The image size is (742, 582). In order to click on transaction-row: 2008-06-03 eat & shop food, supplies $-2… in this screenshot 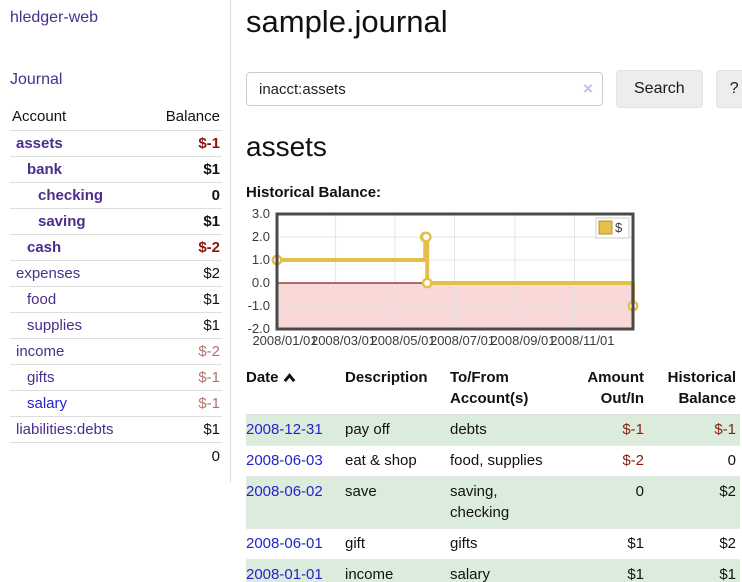, I will do `click(493, 460)`.